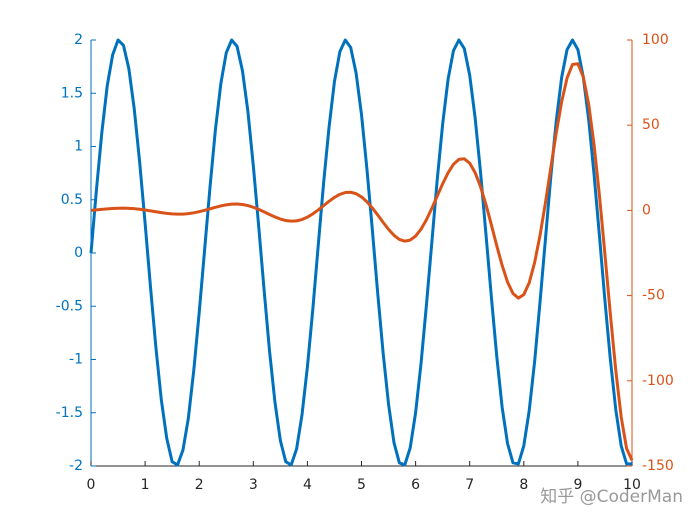 The width and height of the screenshot is (700, 525). What do you see at coordinates (69, 413) in the screenshot?
I see `y-tick-label: -1.5` at bounding box center [69, 413].